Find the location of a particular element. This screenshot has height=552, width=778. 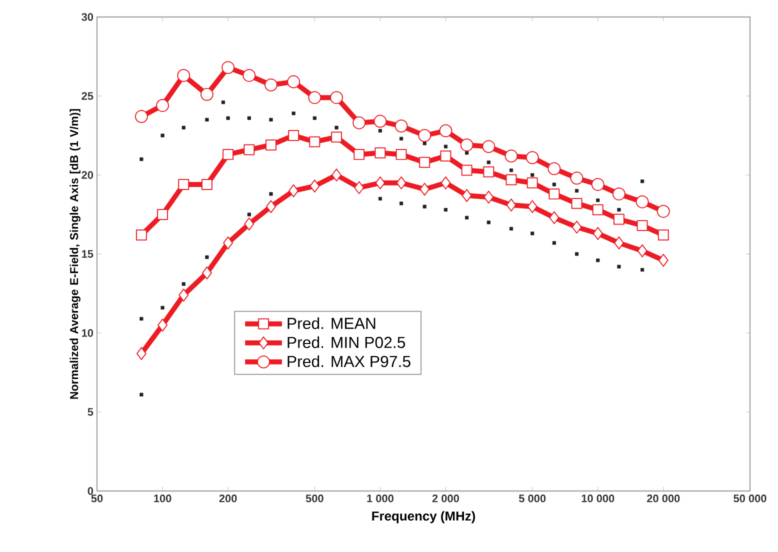

x-axis-title: Frequency (MHz) is located at coordinates (424, 517).